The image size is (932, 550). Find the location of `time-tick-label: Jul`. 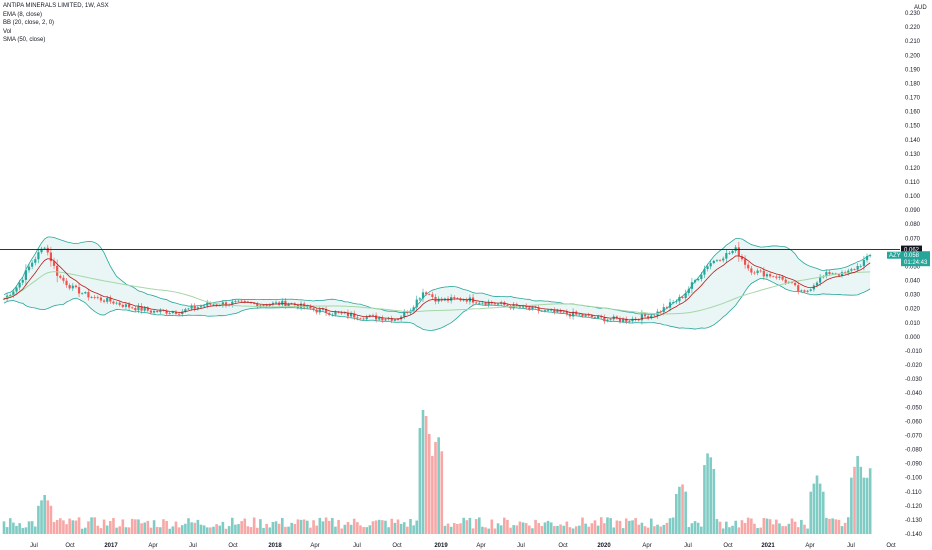

time-tick-label: Jul is located at coordinates (357, 546).